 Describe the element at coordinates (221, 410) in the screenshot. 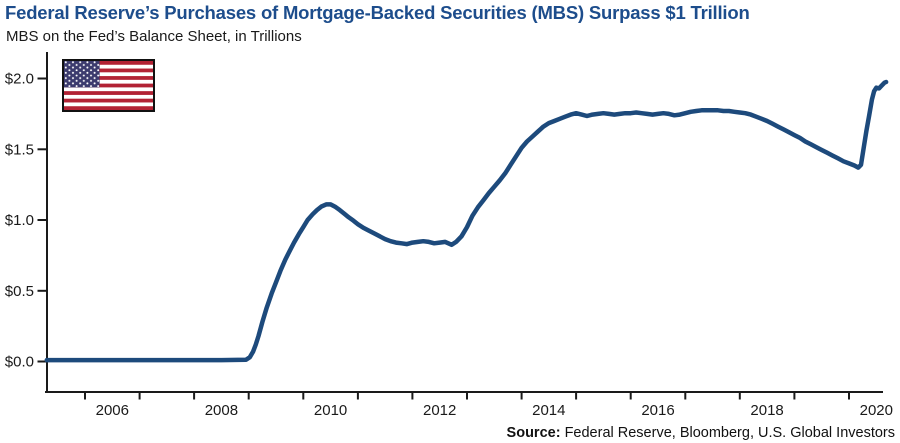

I see `x-tick-label: 2008` at that location.